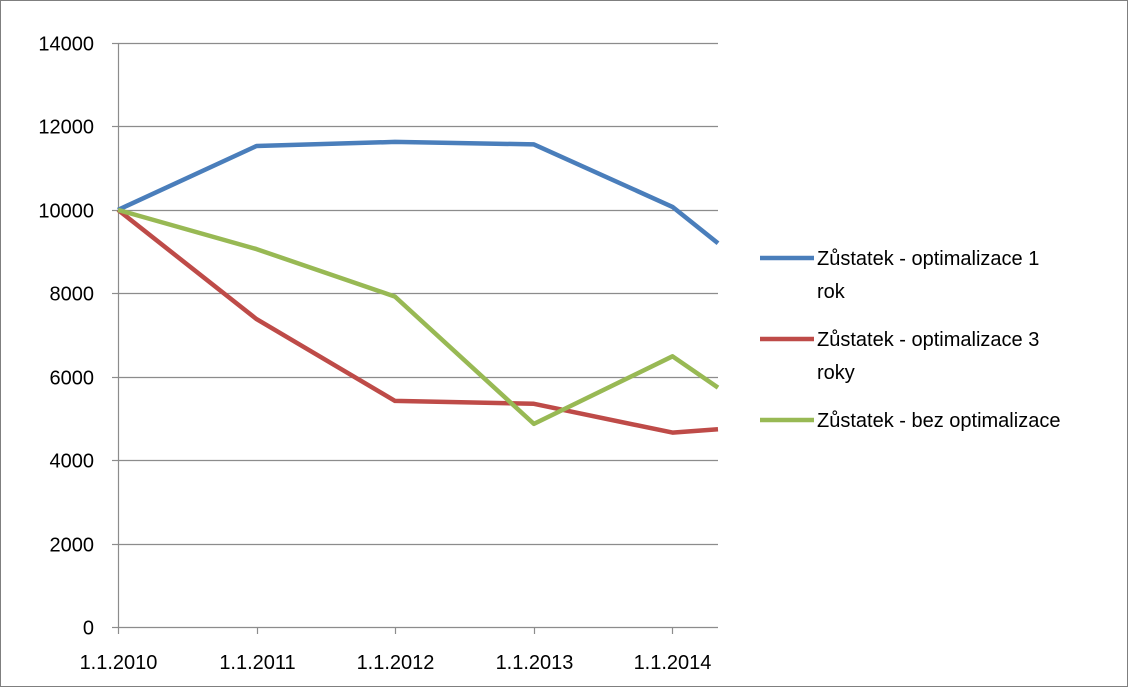 Image resolution: width=1128 pixels, height=687 pixels. I want to click on y-tick-label: 4000, so click(72, 462).